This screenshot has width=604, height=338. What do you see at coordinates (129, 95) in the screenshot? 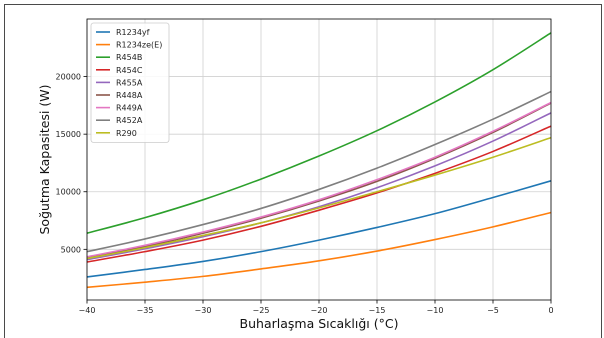
I see `legend-label-r448a: R448A` at bounding box center [129, 95].